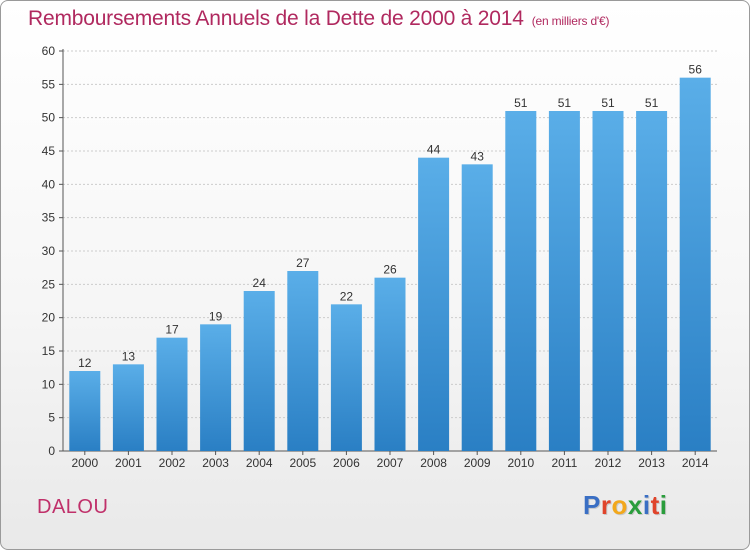 Image resolution: width=750 pixels, height=550 pixels. Describe the element at coordinates (49, 384) in the screenshot. I see `y-tick-label: 10` at that location.